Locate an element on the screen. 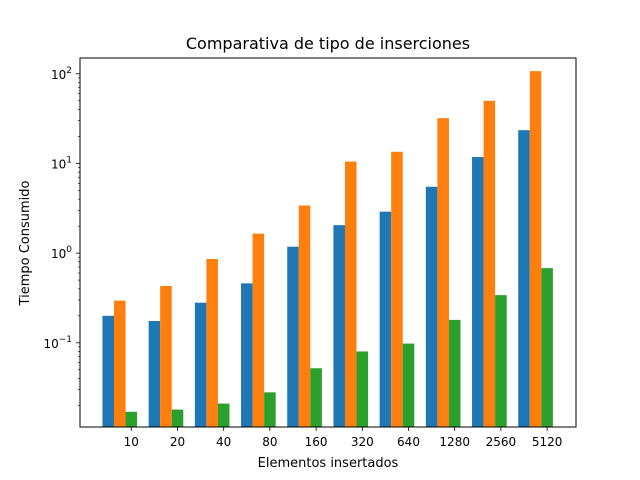  x-axis-label: Elementos insertados is located at coordinates (328, 463).